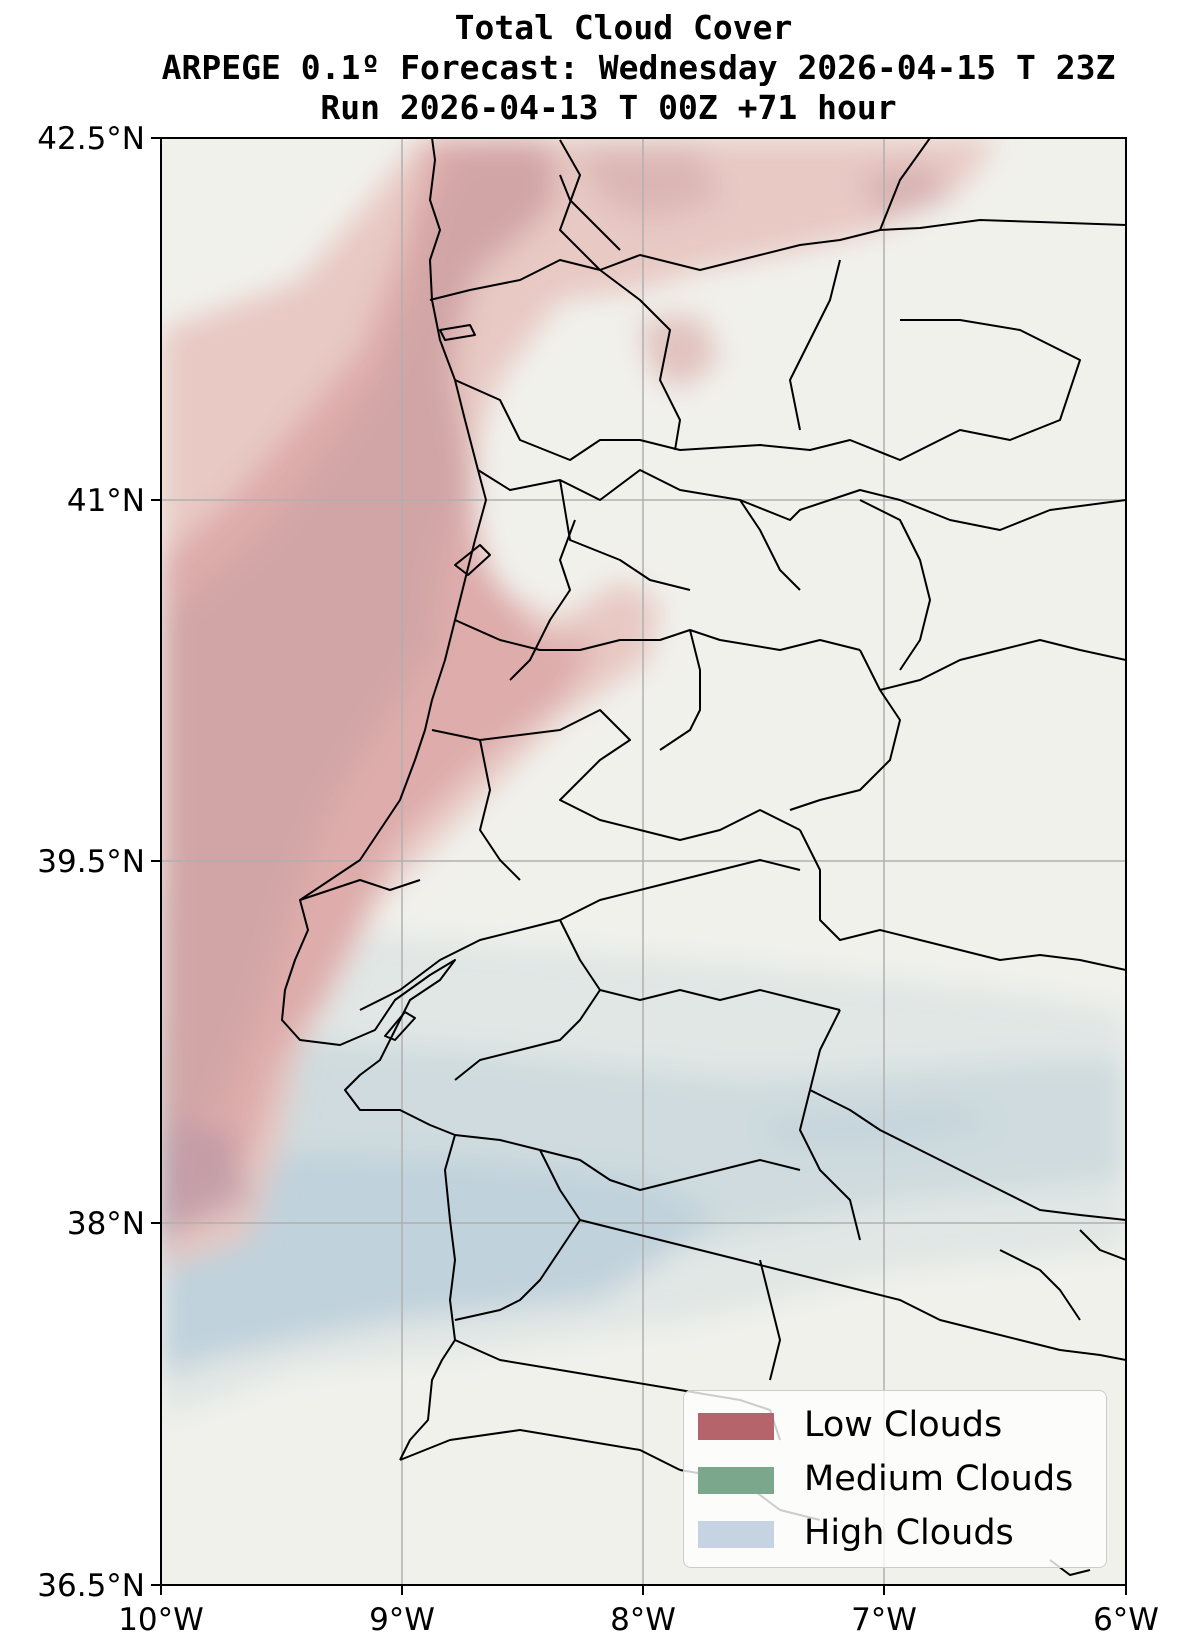  I want to click on lon-tick-label: 10°W, so click(161, 1620).